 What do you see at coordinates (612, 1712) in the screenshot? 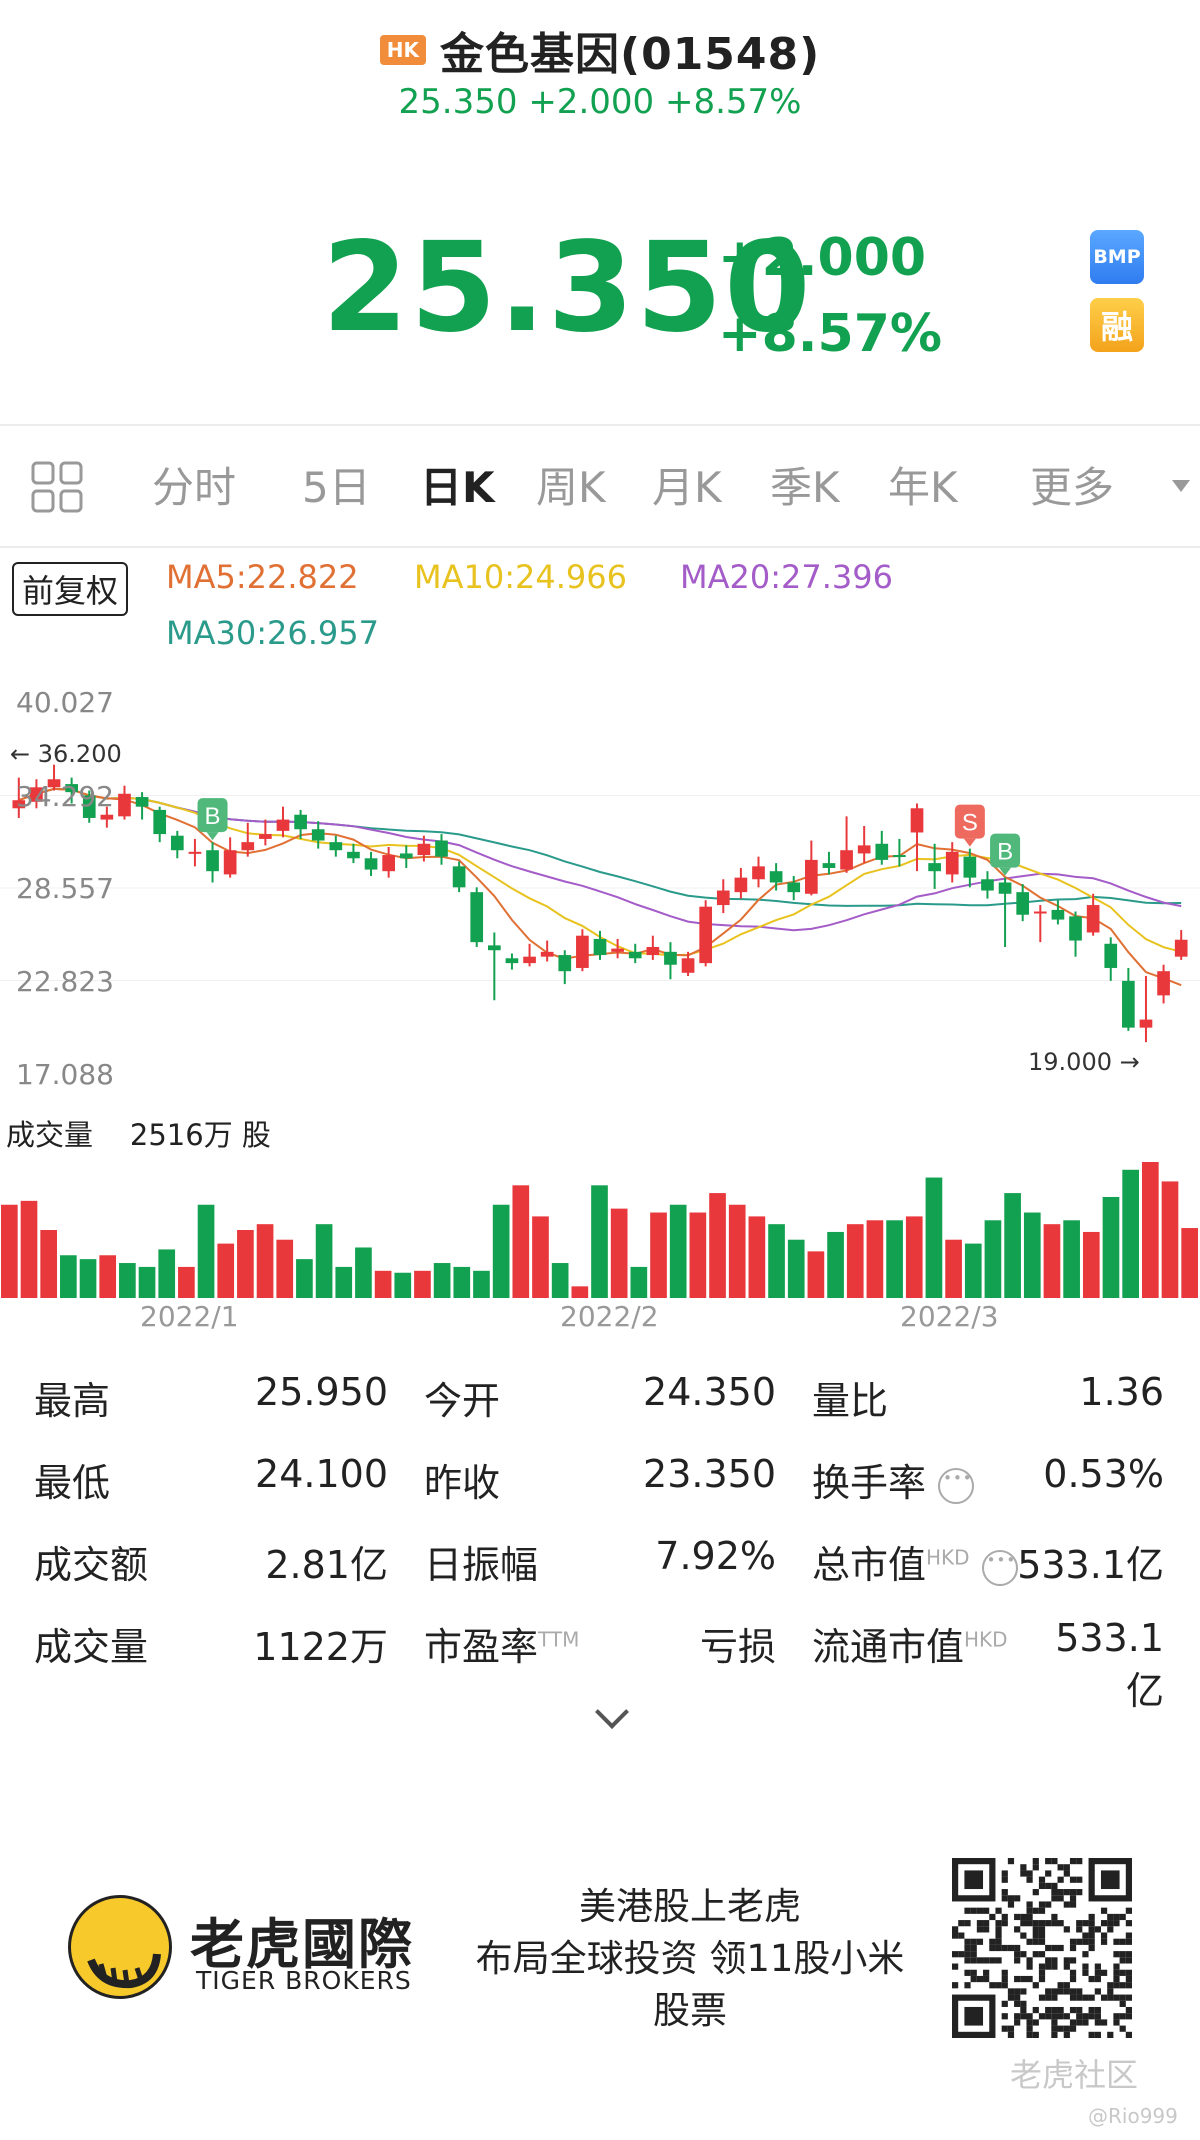
I see `expand-chevron-icon` at bounding box center [612, 1712].